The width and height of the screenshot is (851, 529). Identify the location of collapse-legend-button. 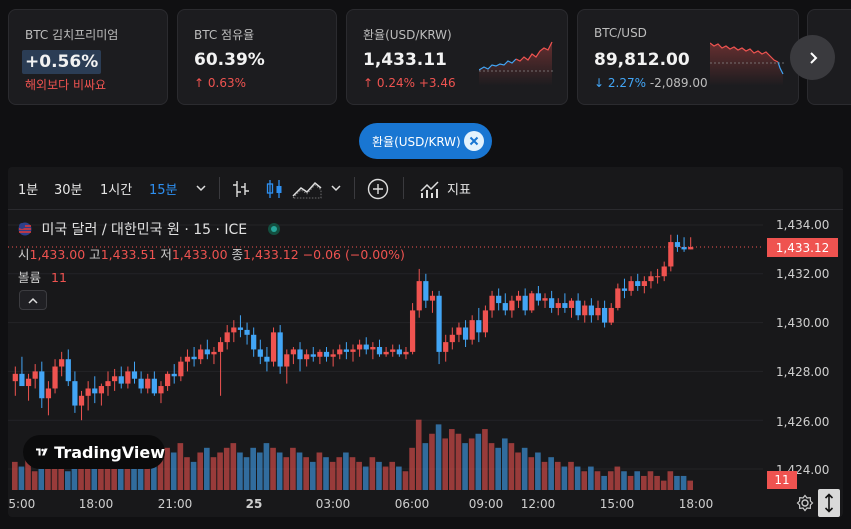
(33, 300).